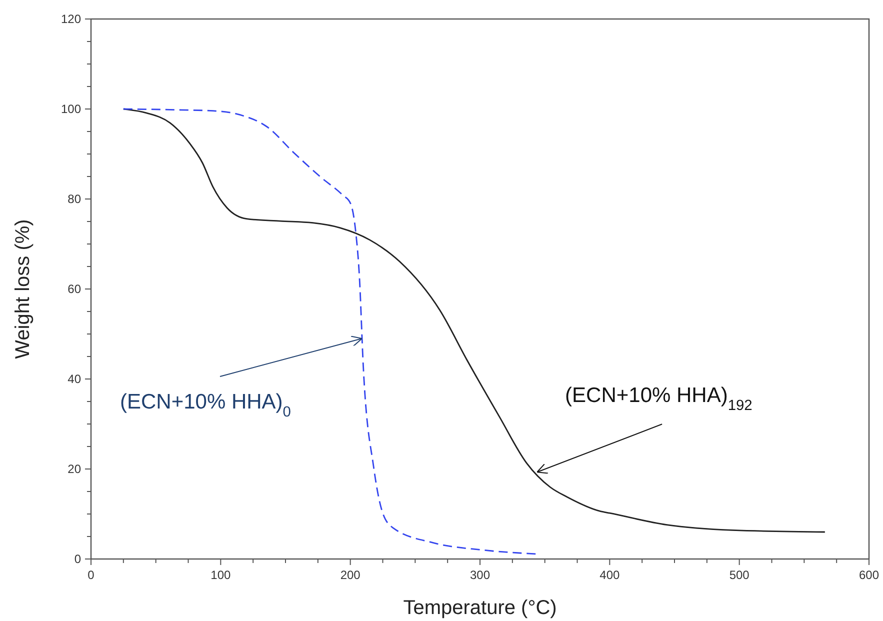 The image size is (883, 621). I want to click on x-axis-title: Temperature (°C), so click(480, 608).